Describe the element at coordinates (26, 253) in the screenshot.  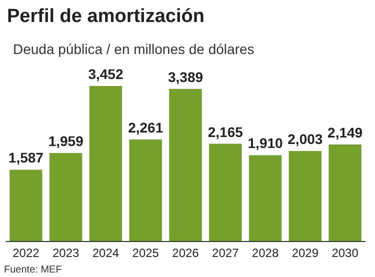
I see `x-tick-label: 2022` at that location.